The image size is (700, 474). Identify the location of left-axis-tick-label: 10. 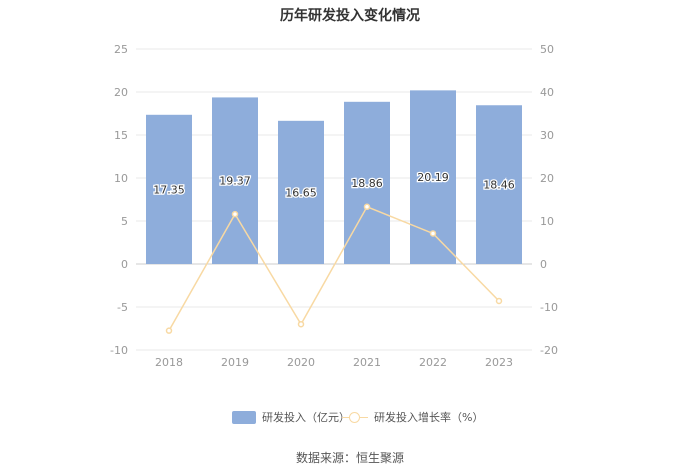
(121, 178).